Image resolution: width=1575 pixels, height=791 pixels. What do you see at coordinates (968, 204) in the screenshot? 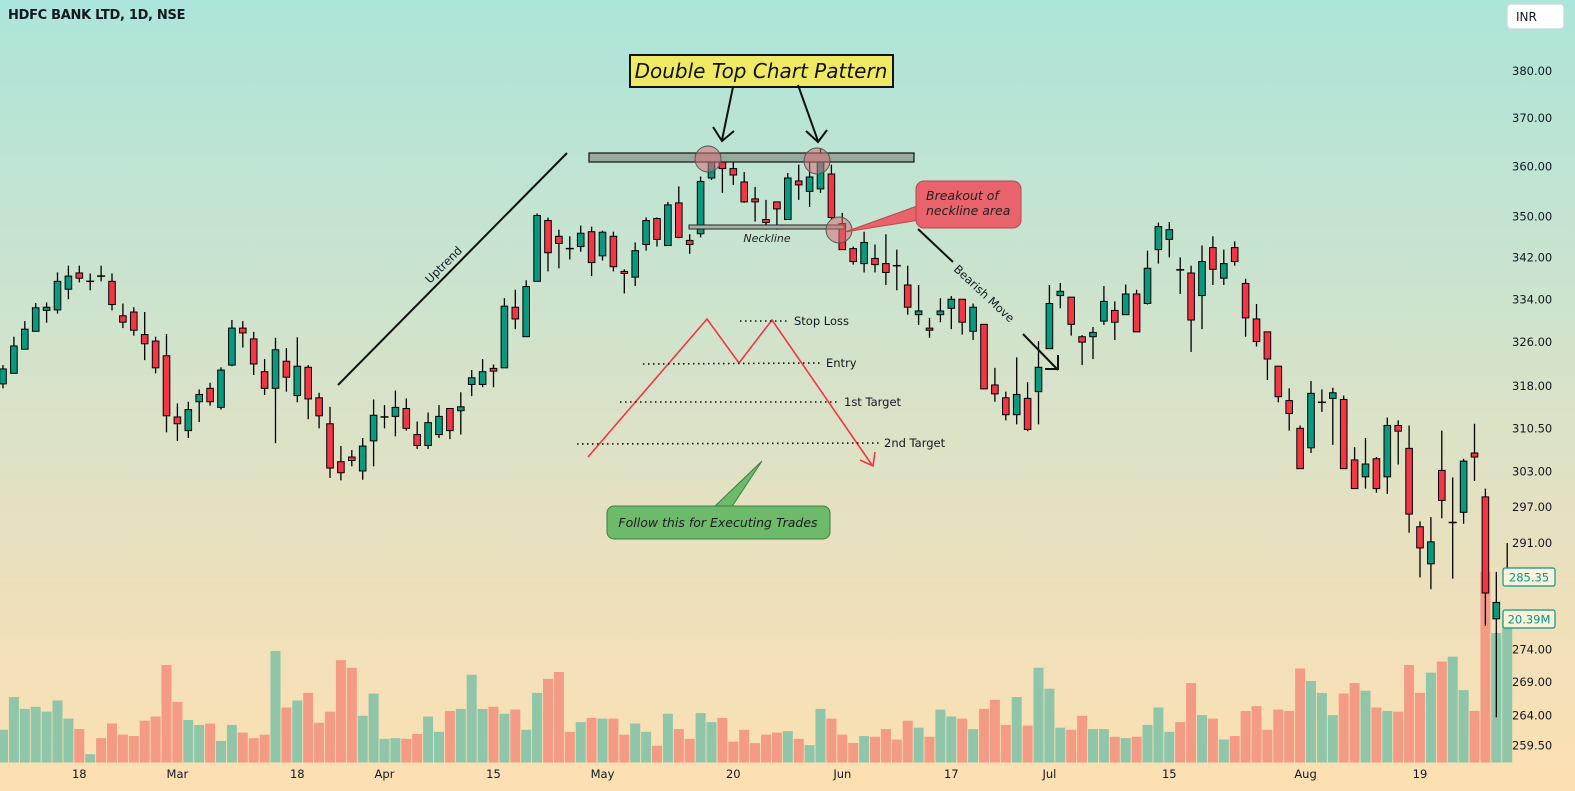
I see `breakout-callout` at bounding box center [968, 204].